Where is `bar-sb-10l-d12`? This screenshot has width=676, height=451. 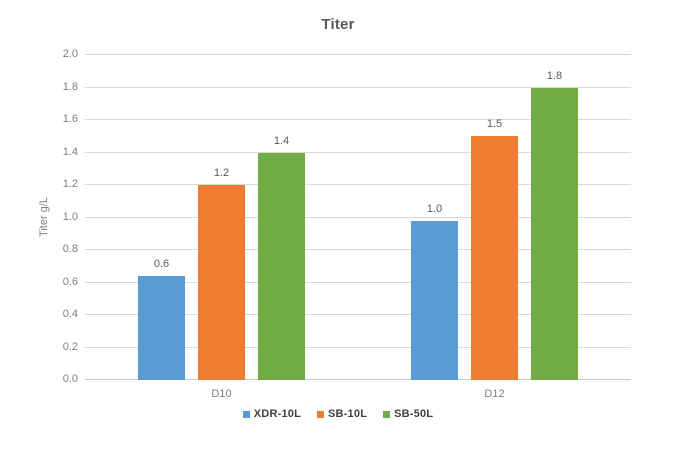
bar-sb-10l-d12 is located at coordinates (494, 258).